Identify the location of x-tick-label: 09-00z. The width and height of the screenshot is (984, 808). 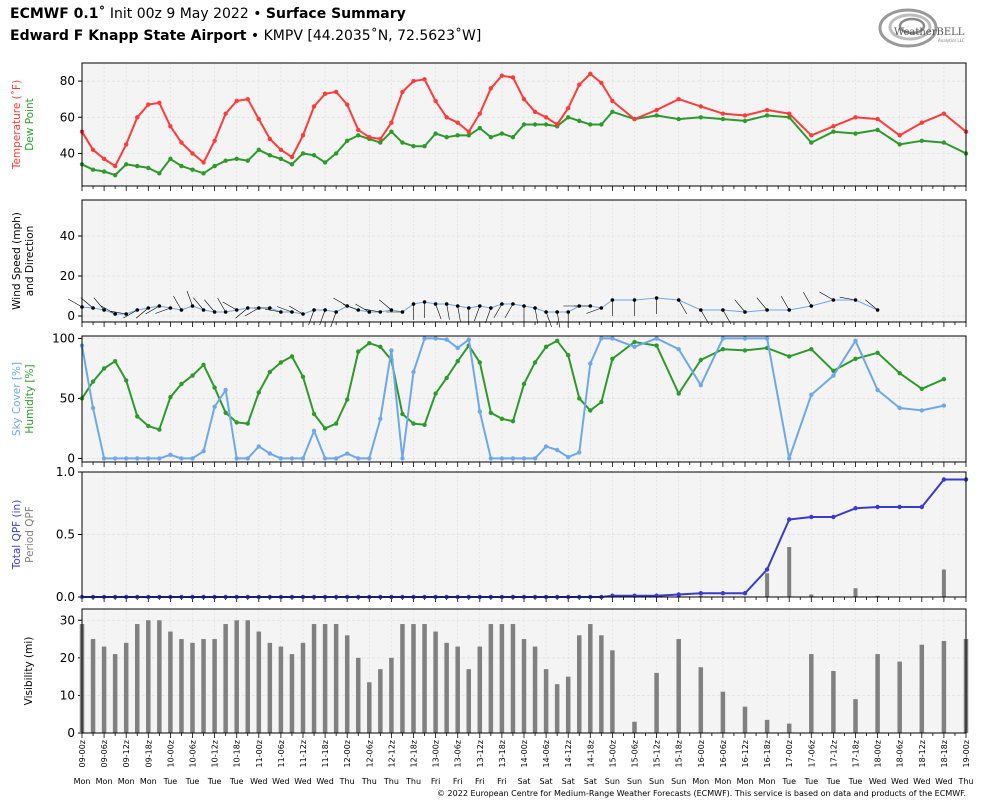
(82, 753).